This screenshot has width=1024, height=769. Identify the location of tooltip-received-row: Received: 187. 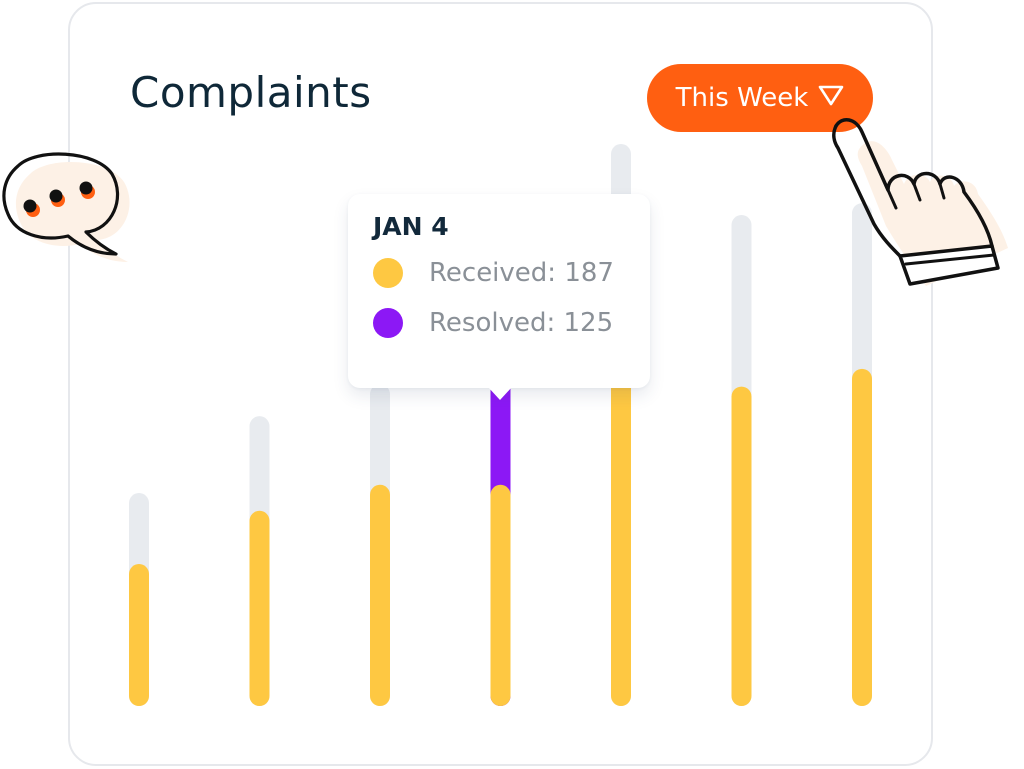
(493, 273).